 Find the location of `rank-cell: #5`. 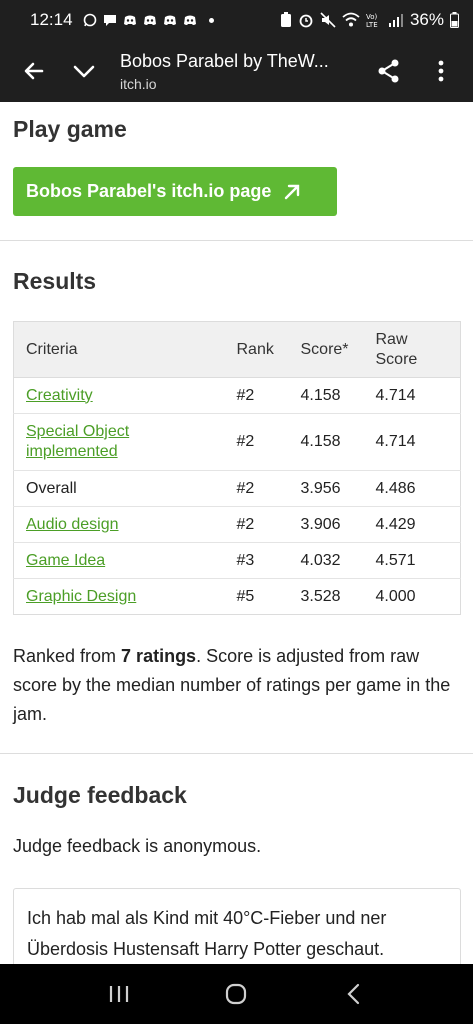

rank-cell: #5 is located at coordinates (256, 596).